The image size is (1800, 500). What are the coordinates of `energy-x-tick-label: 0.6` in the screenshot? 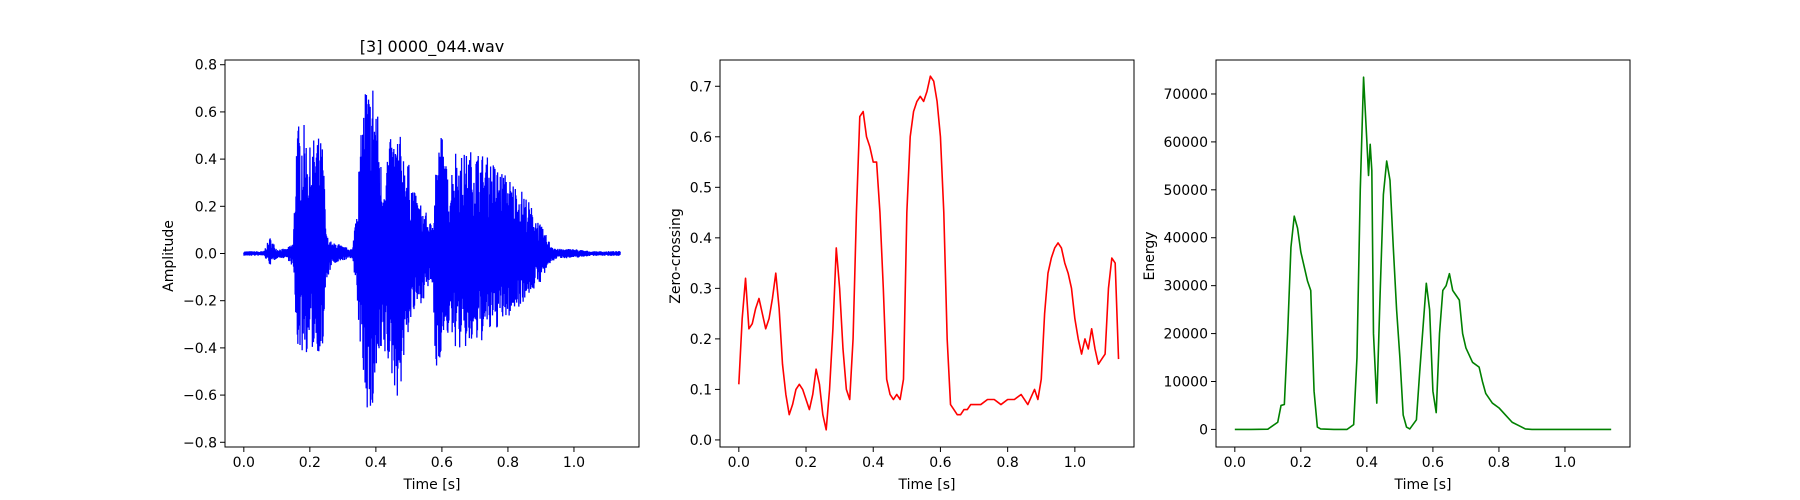 It's located at (1433, 463).